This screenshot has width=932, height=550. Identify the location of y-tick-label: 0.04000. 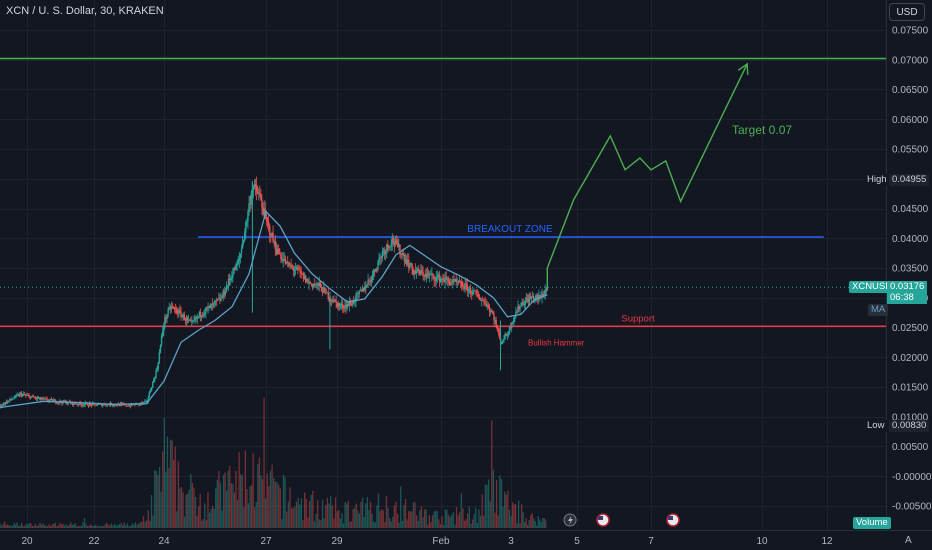
(910, 239).